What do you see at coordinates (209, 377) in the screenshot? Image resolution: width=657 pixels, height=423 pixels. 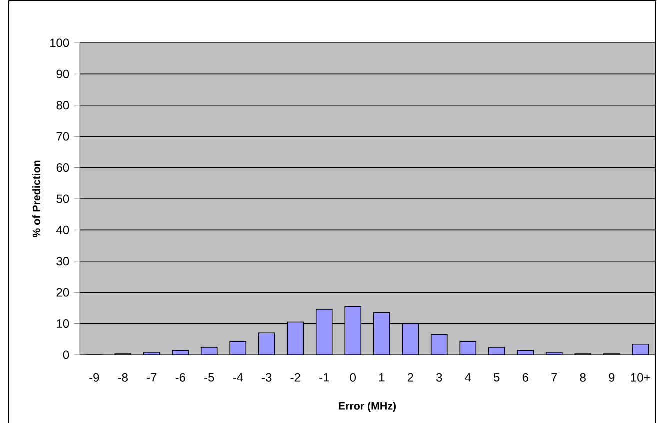 I see `x-tick-label: -5` at bounding box center [209, 377].